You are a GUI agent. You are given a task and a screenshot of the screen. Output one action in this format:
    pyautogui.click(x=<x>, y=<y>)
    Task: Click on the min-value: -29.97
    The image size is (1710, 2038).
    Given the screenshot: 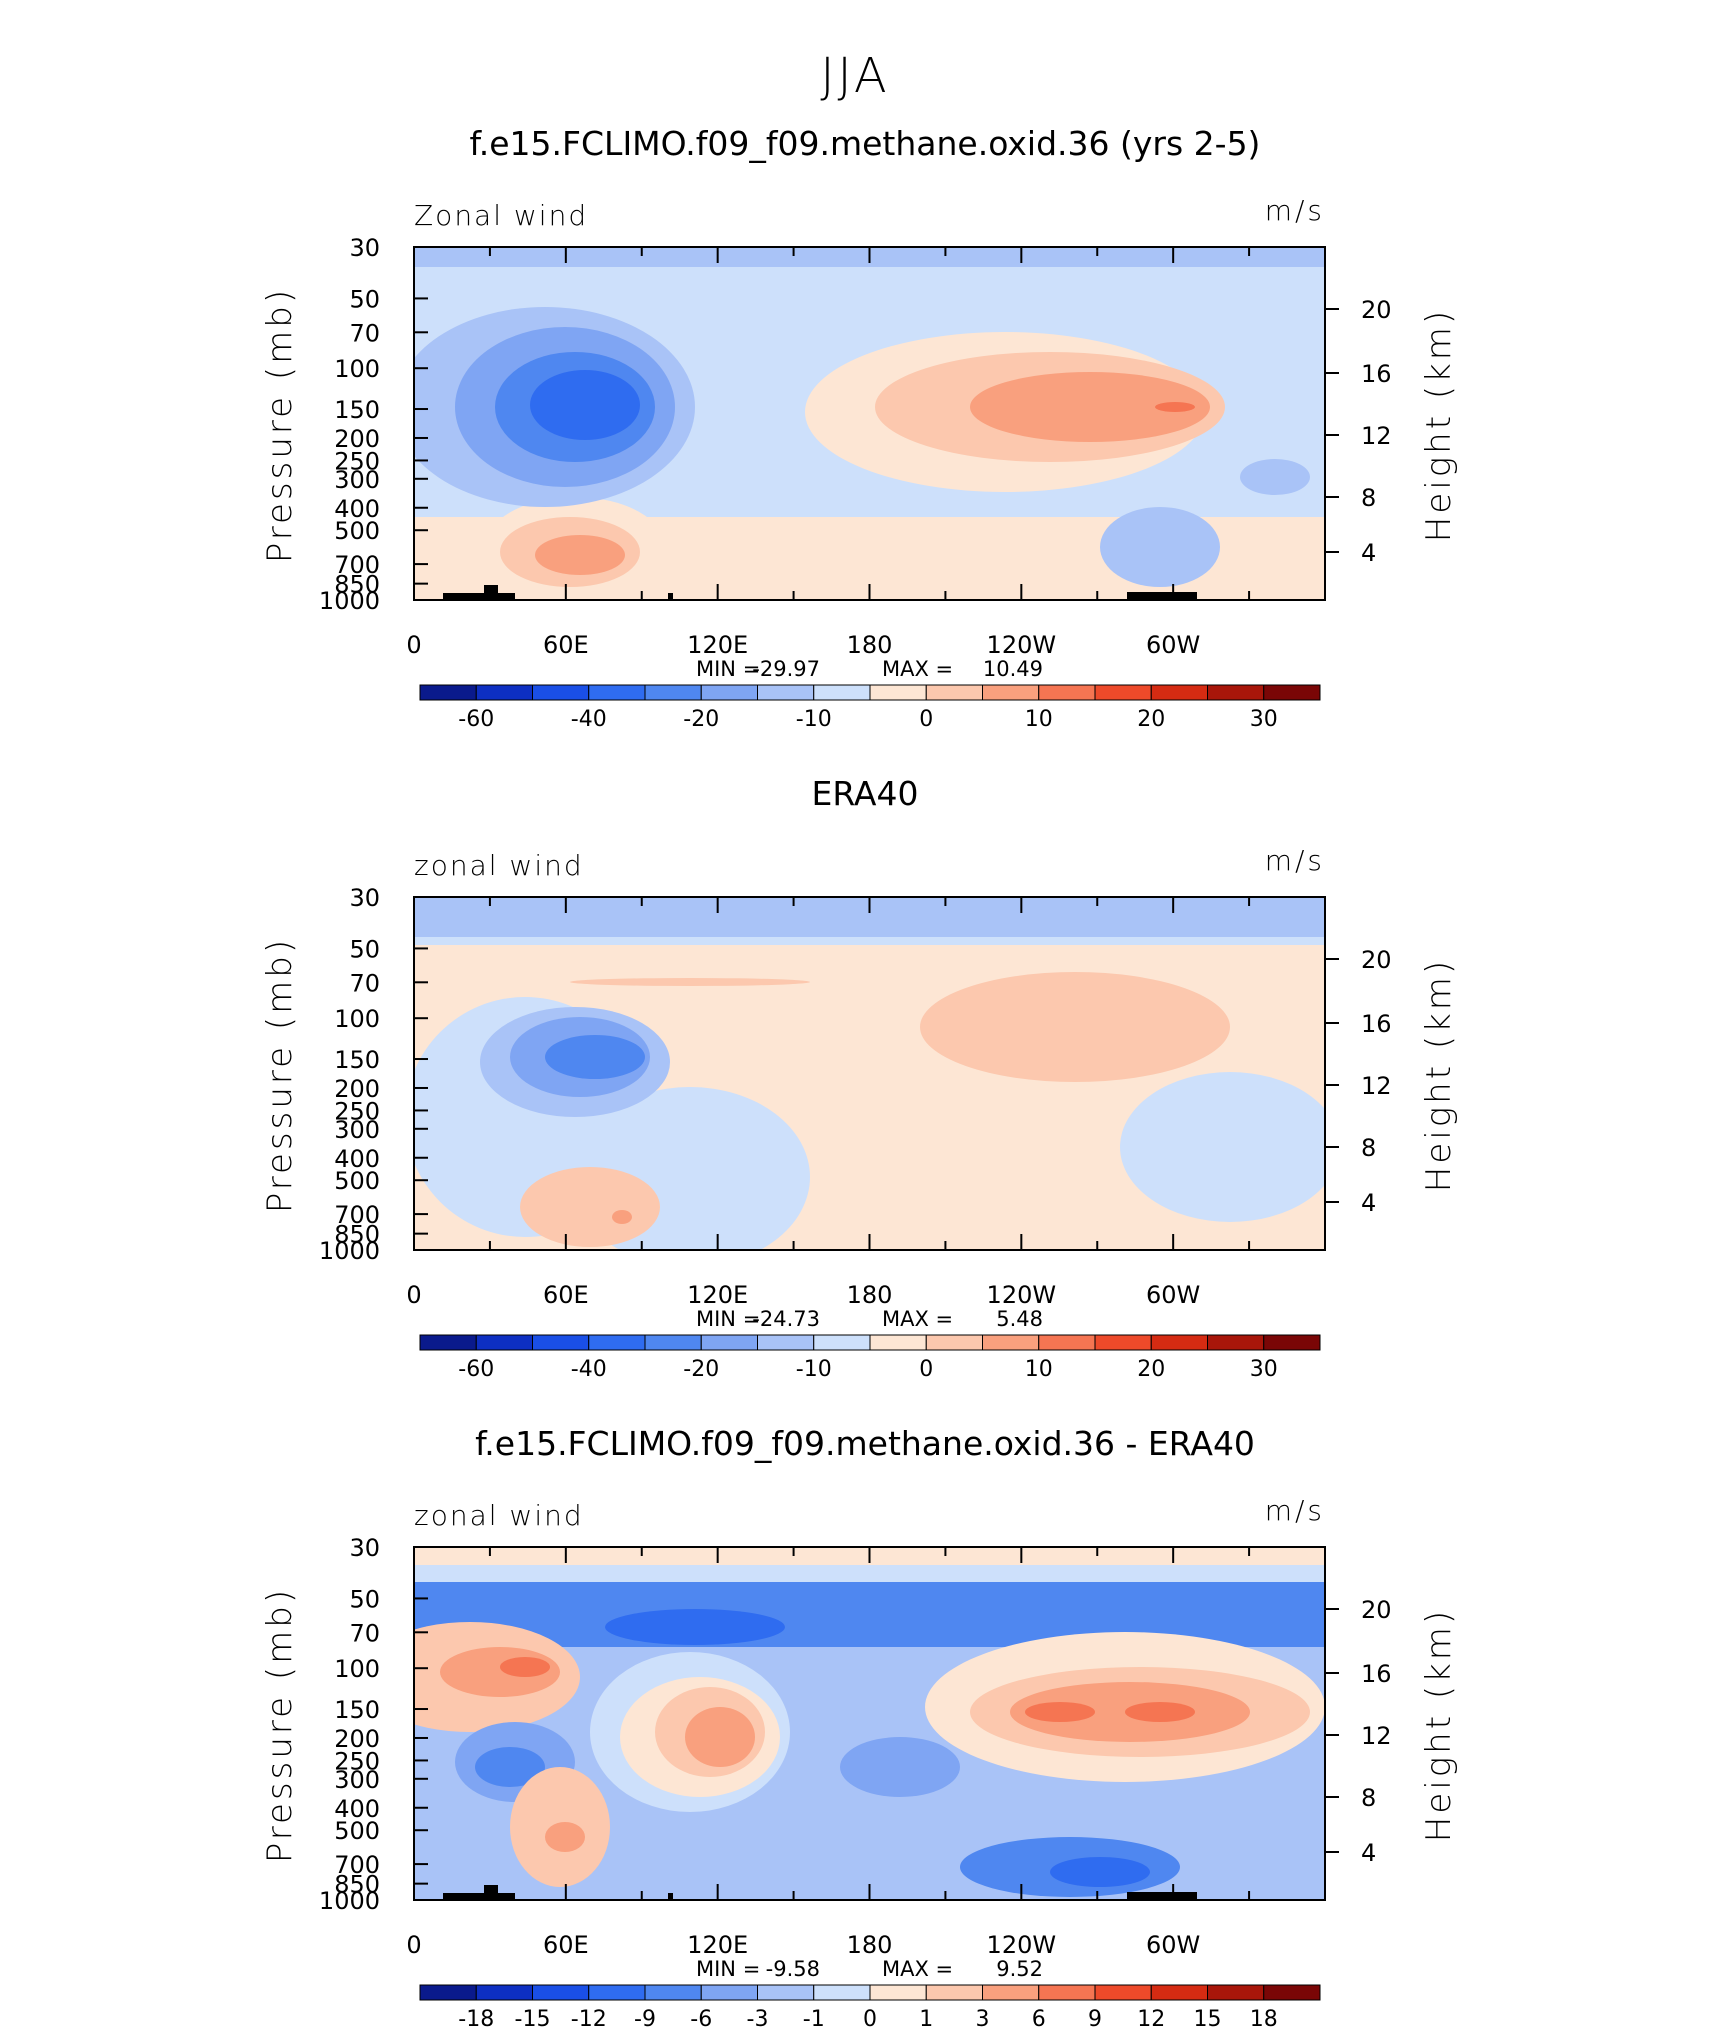 What is the action you would take?
    pyautogui.click(x=786, y=669)
    